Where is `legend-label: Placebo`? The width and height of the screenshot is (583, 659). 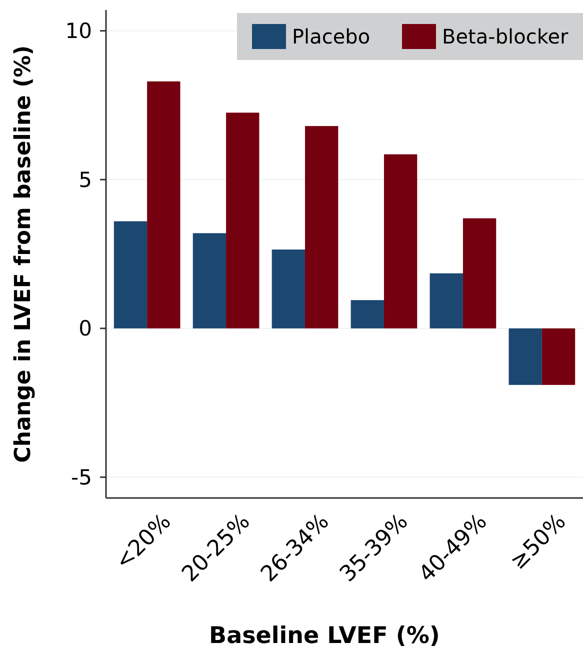
legend-label: Placebo is located at coordinates (331, 36).